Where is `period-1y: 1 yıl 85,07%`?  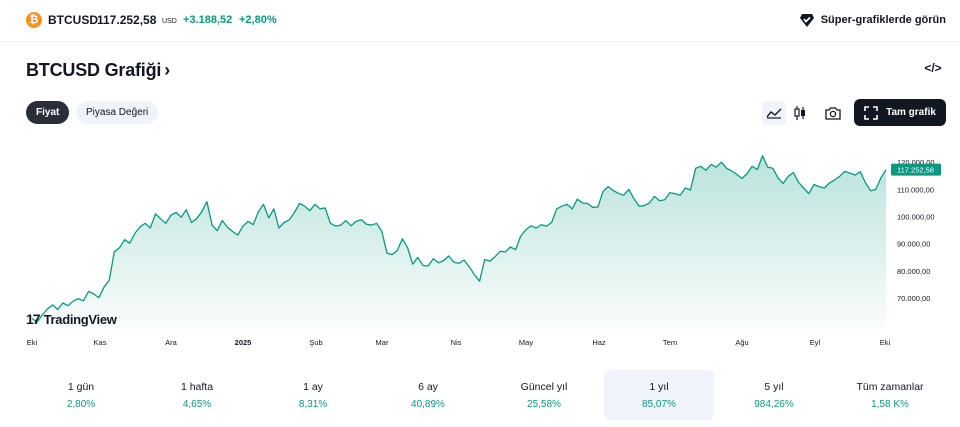
period-1y: 1 yıl 85,07% is located at coordinates (659, 395).